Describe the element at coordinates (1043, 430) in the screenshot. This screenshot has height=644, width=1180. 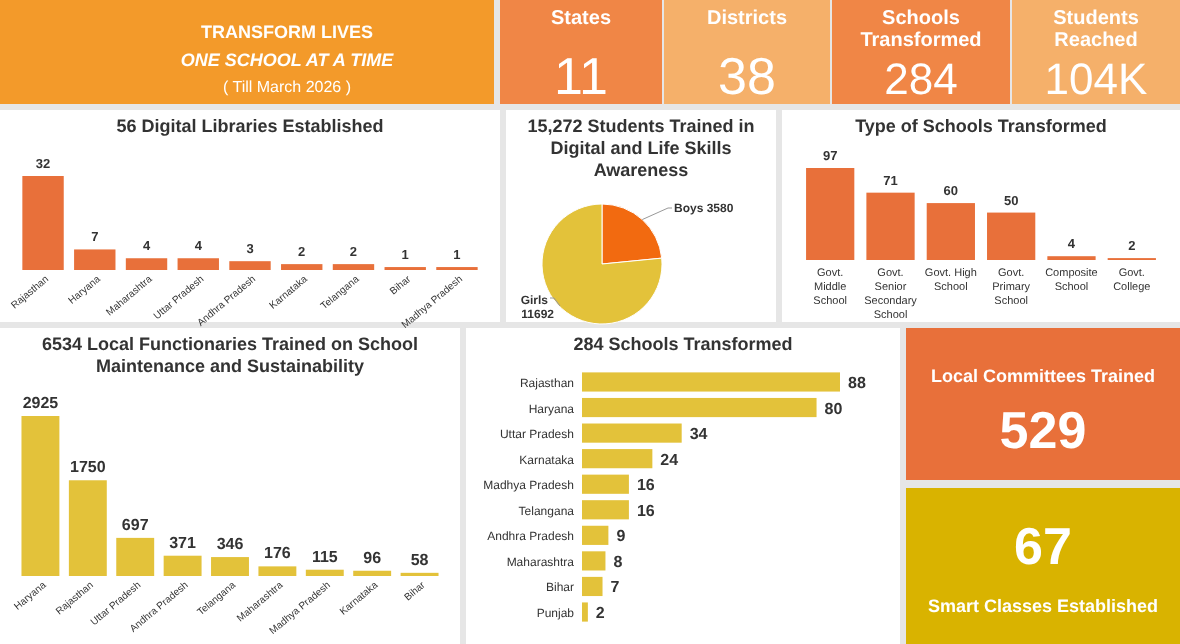
I see `text: 529` at that location.